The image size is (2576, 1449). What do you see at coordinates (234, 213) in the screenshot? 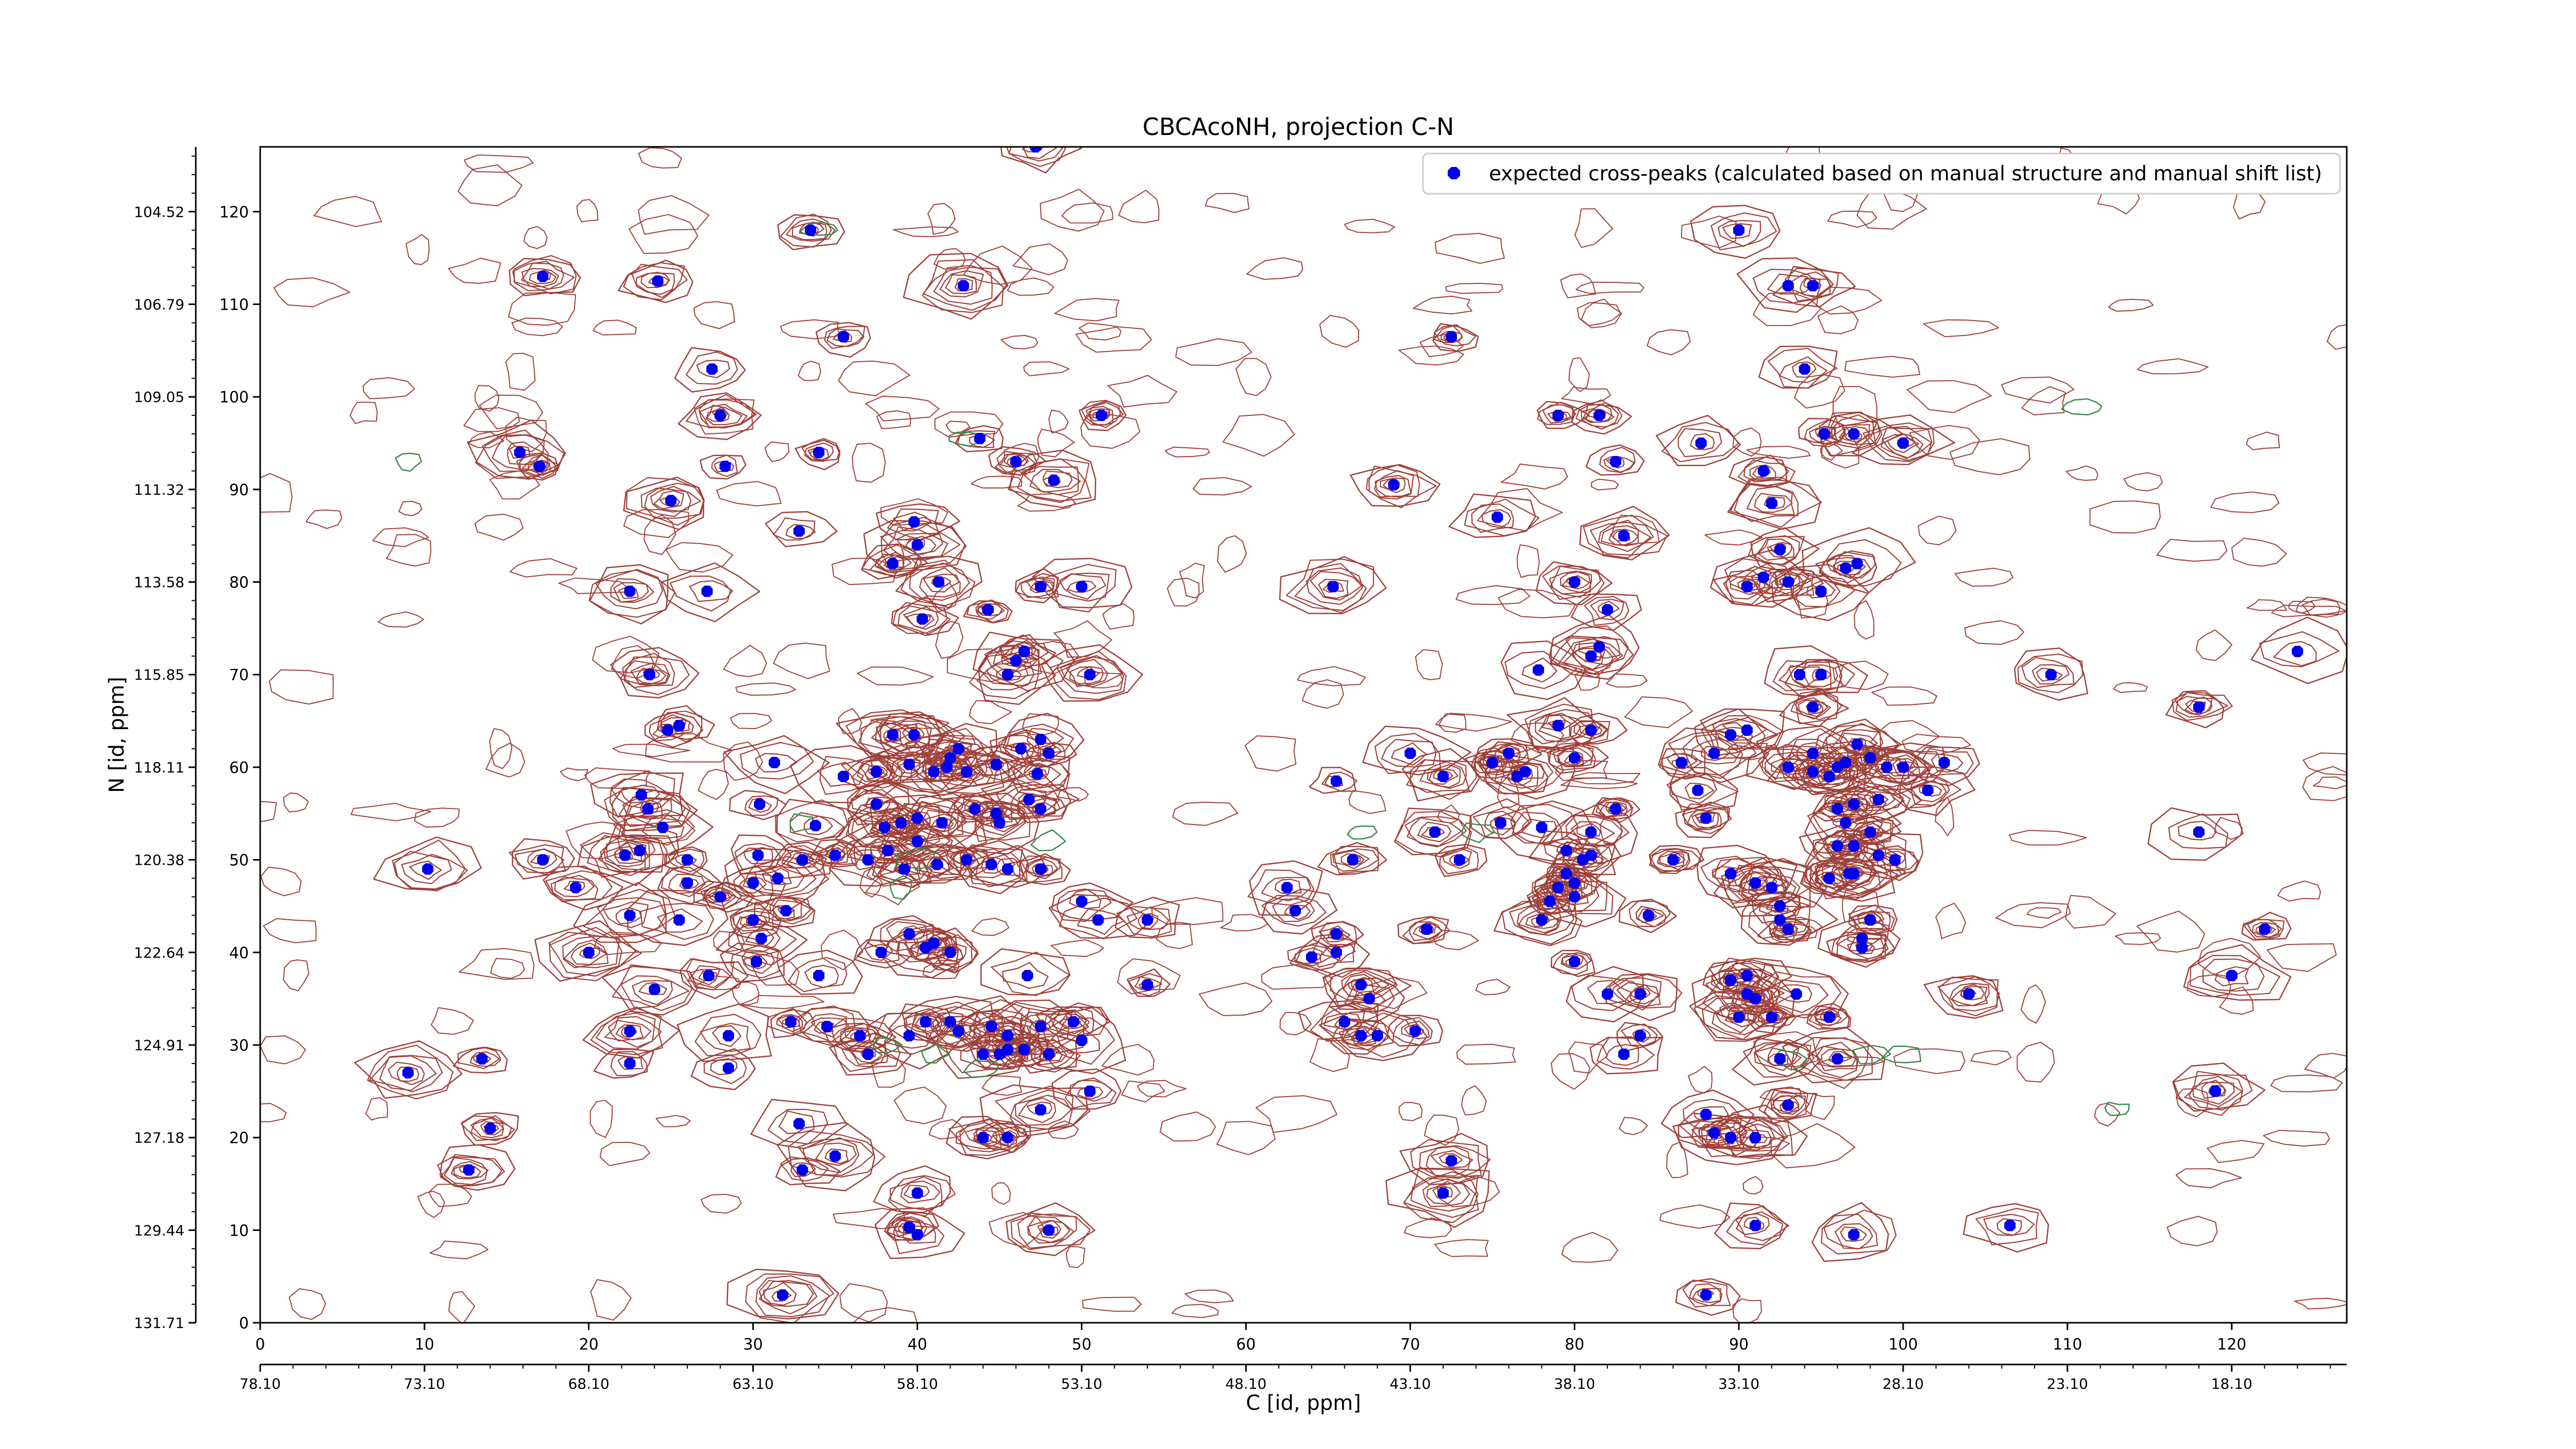
I see `y-tick-label: 120` at bounding box center [234, 213].